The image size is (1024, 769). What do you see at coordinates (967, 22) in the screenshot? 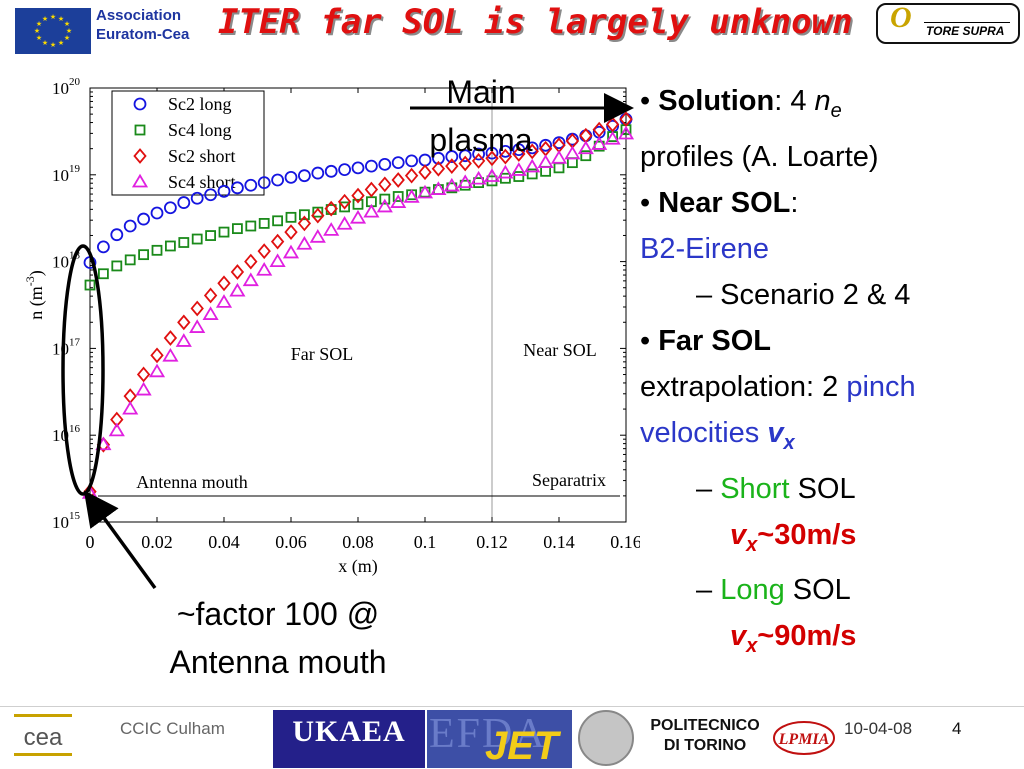
I see `tore-supra-logo-line` at bounding box center [967, 22].